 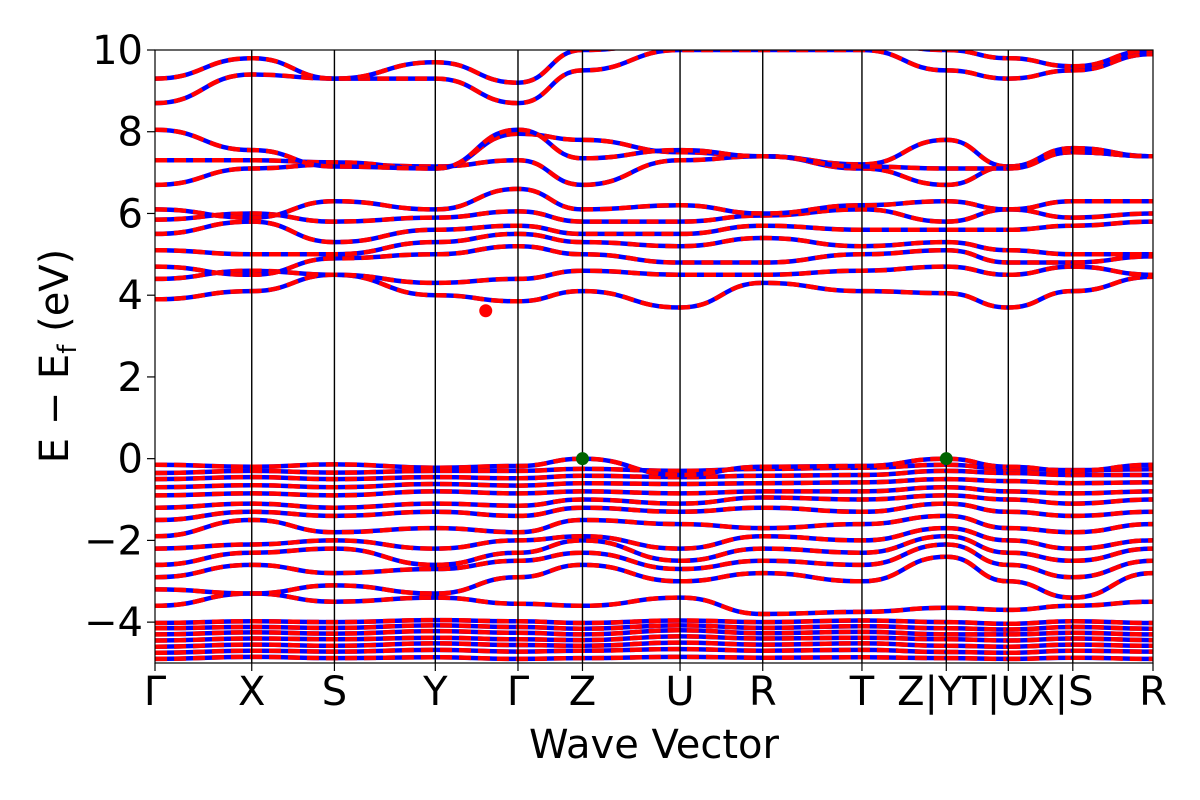 What do you see at coordinates (1060, 692) in the screenshot?
I see `x-tick-label: X|S` at bounding box center [1060, 692].